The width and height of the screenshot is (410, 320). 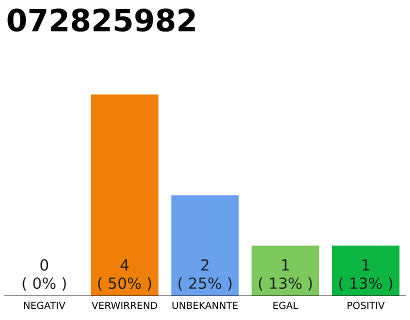 I want to click on chart-title: 072825982, so click(x=101, y=20).